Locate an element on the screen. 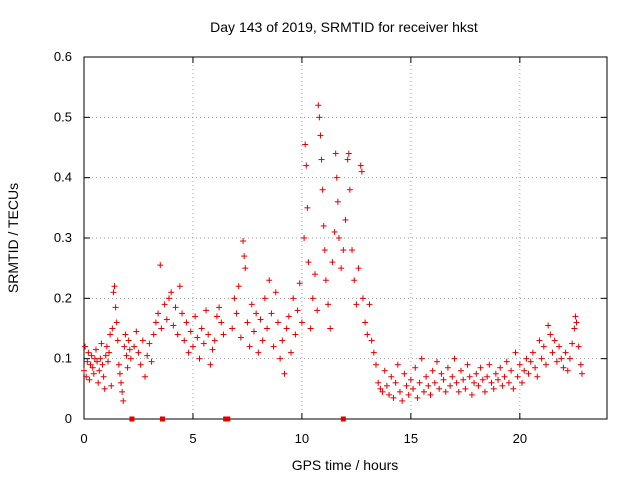  y-tick-label: 0.5 is located at coordinates (63, 116).